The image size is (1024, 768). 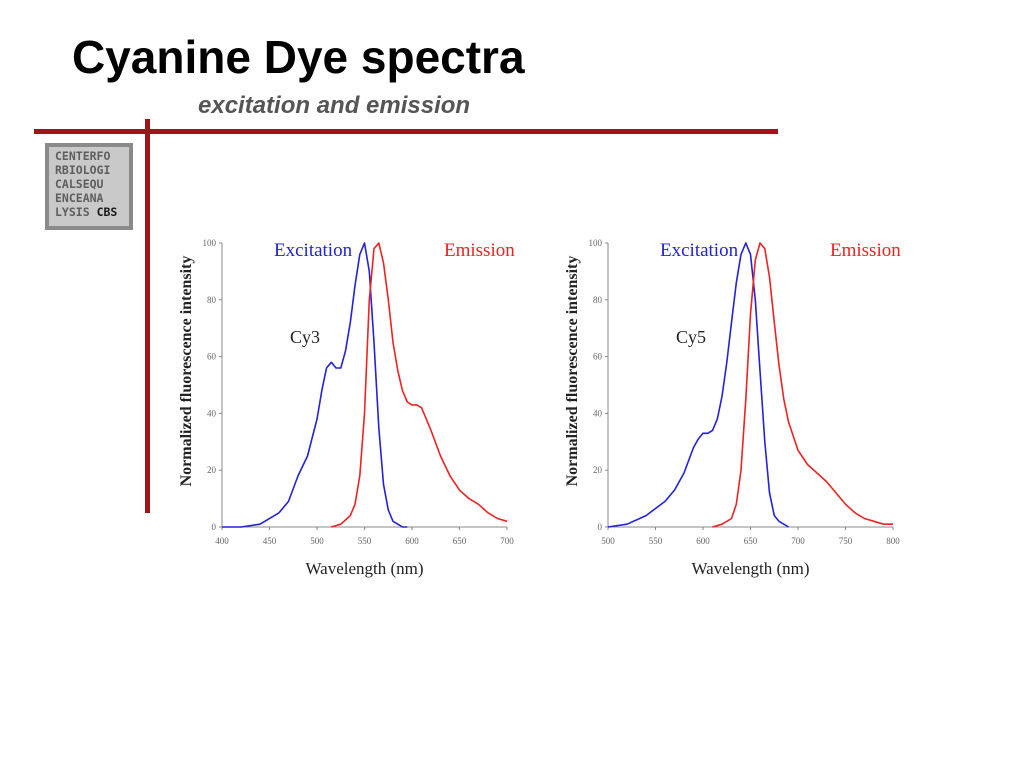 What do you see at coordinates (83, 170) in the screenshot?
I see `logo-line-2: RBIOLOGI` at bounding box center [83, 170].